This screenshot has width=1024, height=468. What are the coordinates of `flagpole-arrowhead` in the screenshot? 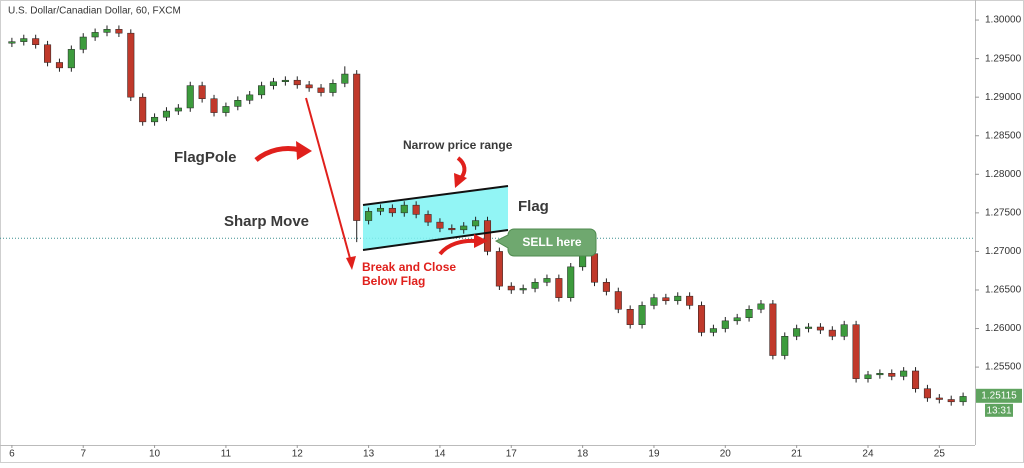 It's located at (351, 263).